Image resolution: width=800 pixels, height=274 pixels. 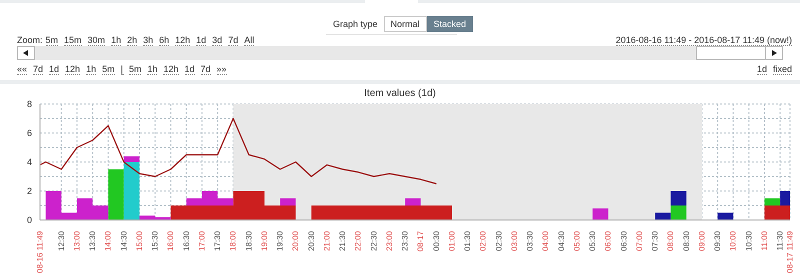 I want to click on text: Stacked, so click(x=450, y=24).